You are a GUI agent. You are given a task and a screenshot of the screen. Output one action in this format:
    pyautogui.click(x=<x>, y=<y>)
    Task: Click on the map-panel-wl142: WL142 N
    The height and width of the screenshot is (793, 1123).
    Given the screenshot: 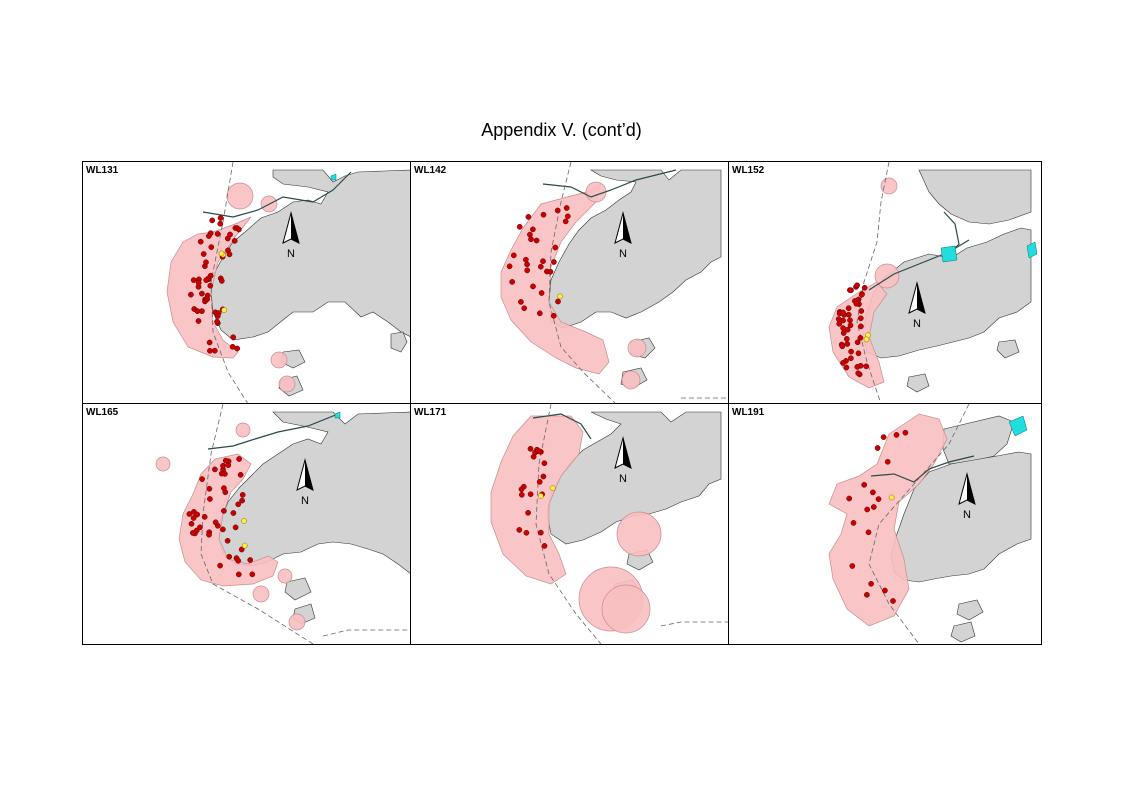 What is the action you would take?
    pyautogui.click(x=570, y=283)
    